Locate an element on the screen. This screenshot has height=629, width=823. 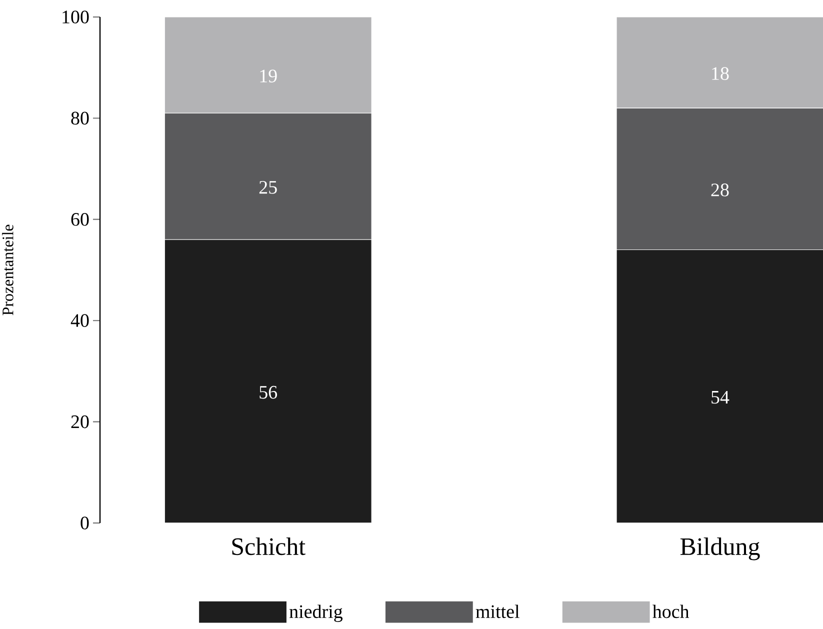
y-tick-label: 60 is located at coordinates (80, 219).